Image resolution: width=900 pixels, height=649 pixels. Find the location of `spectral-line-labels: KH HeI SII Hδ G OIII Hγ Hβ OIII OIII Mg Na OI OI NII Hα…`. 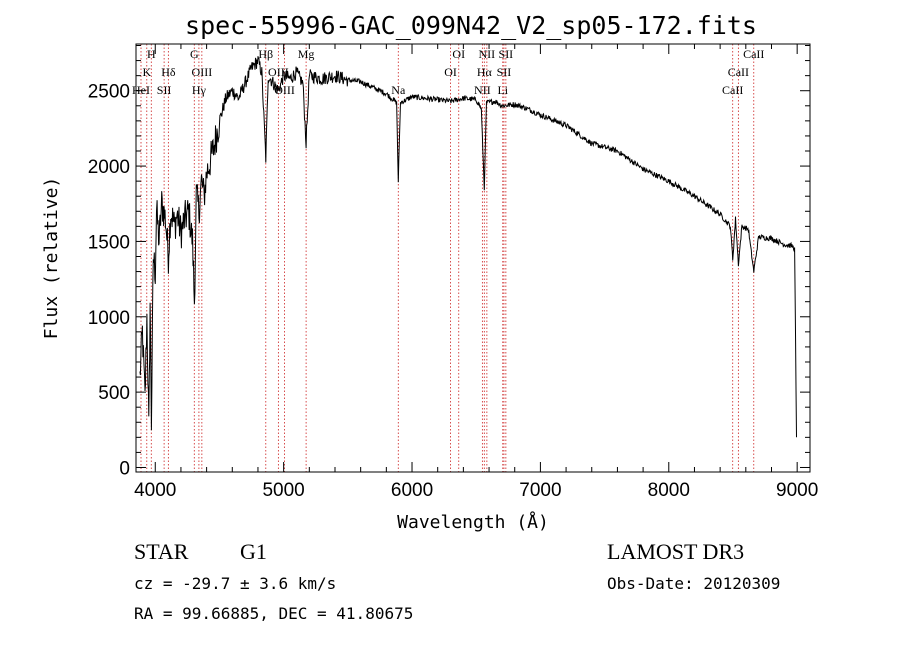

spectral-line-labels: KH HeI SII Hδ G OIII Hγ Hβ OIII OIII Mg Na OI OI NII Hα… is located at coordinates (448, 72).